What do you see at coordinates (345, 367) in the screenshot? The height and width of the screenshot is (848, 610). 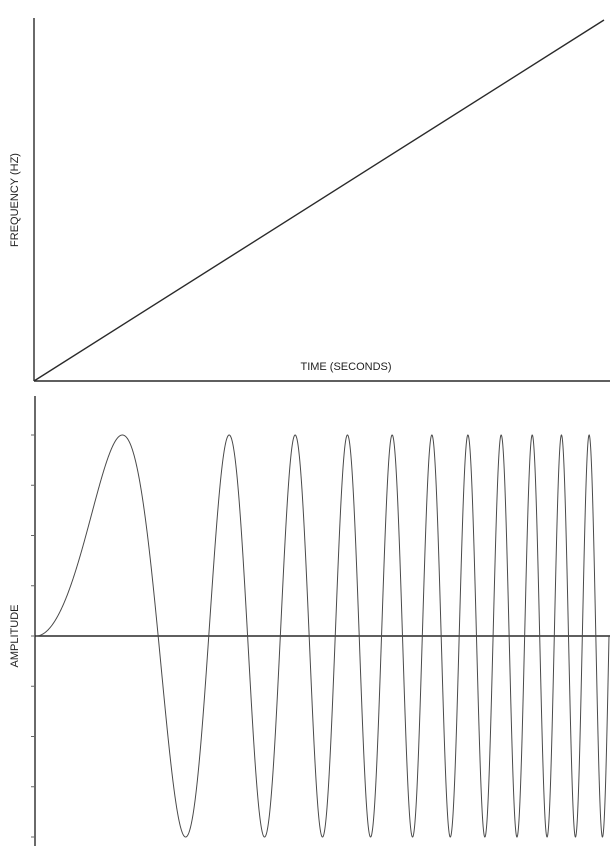 I see `frequency-x-axis-label: TIME (SECONDS)` at bounding box center [345, 367].